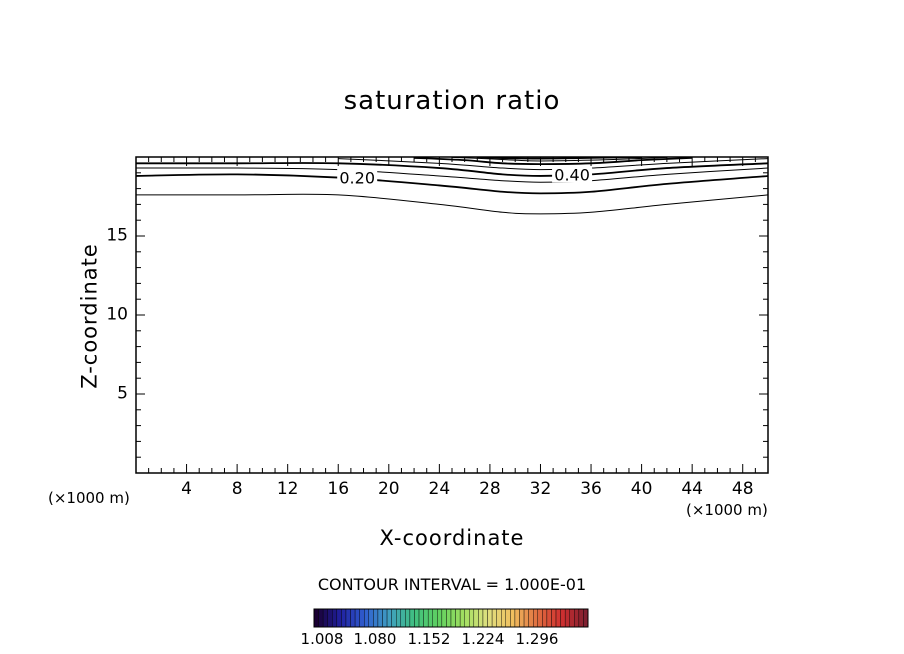 The height and width of the screenshot is (654, 904). I want to click on colorbar-frame, so click(451, 618).